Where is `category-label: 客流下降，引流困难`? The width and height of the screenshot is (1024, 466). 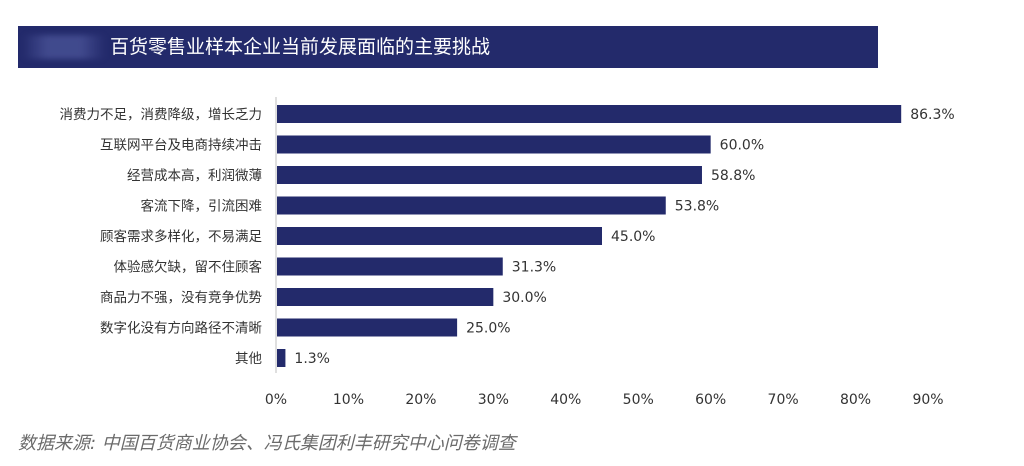
category-label: 客流下降，引流困难 is located at coordinates (202, 206).